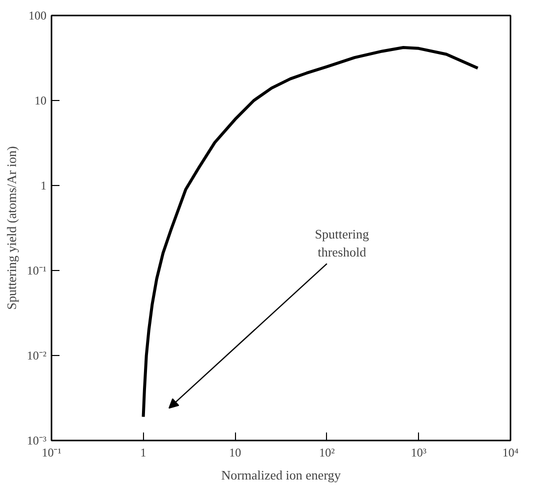  Describe the element at coordinates (37, 15) in the screenshot. I see `y-tick-label: 100` at that location.